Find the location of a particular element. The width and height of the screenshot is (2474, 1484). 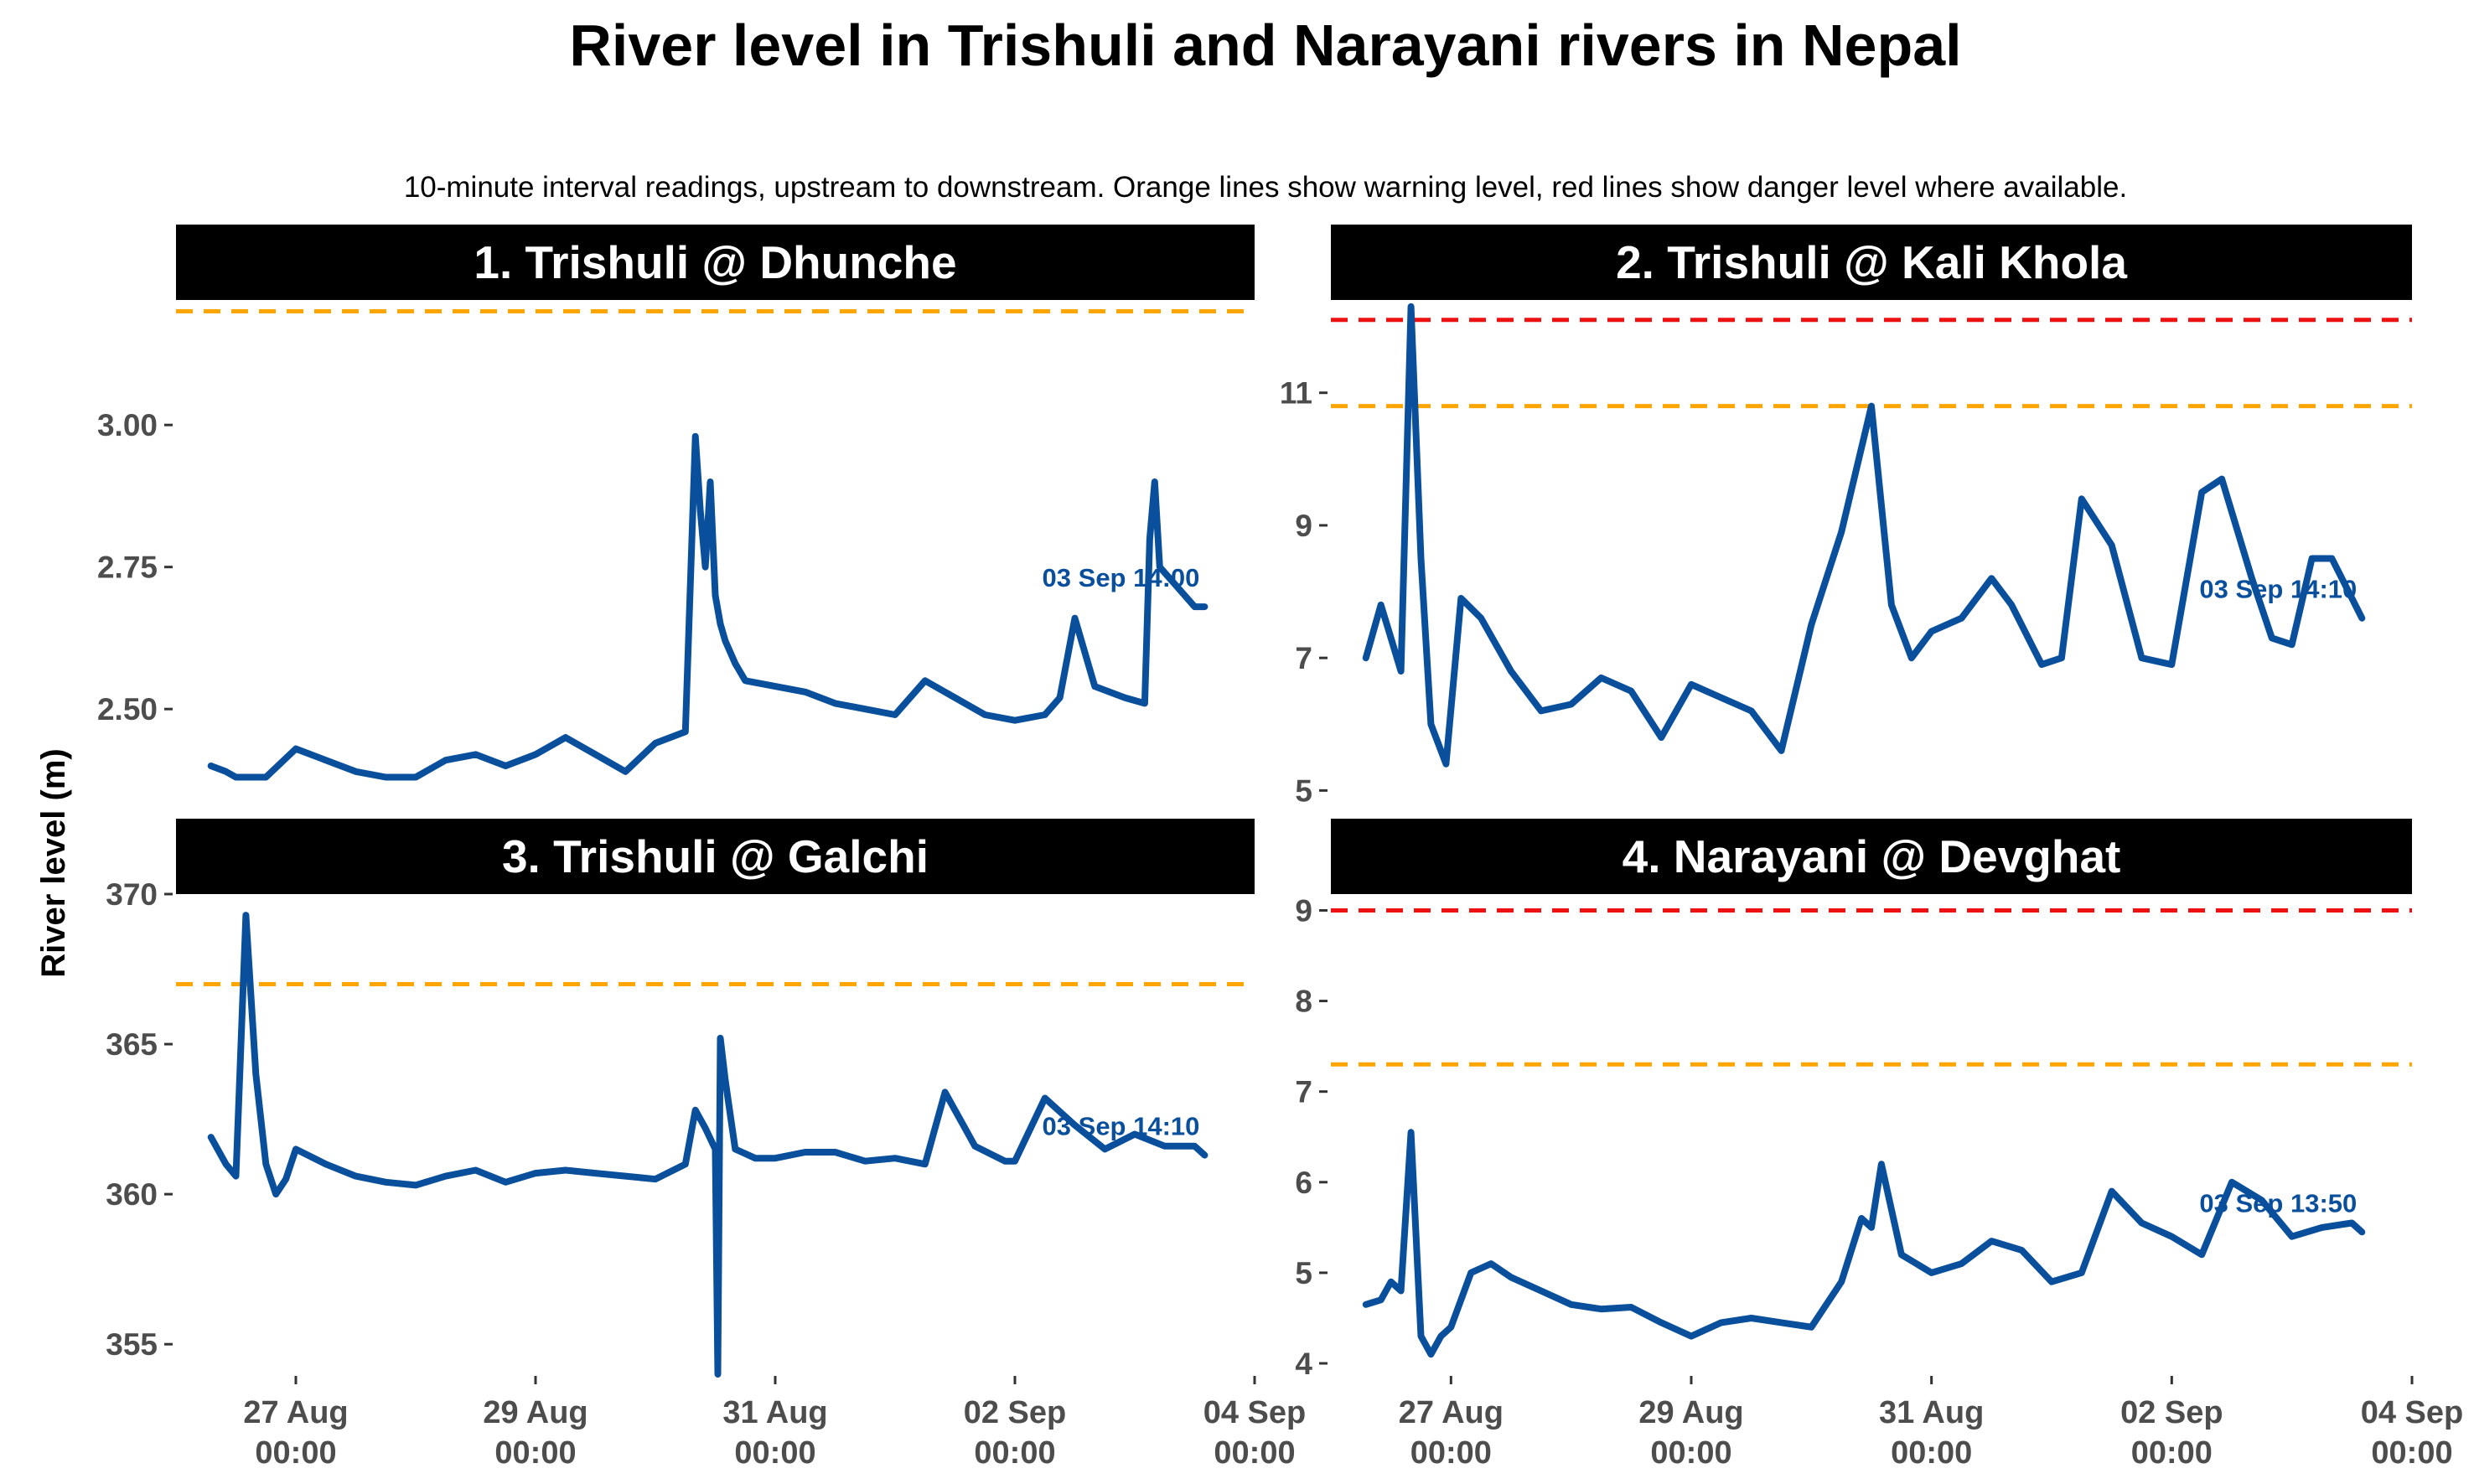

panel-title-dhunche: 1. Trishuli @ Dhunche is located at coordinates (715, 262).